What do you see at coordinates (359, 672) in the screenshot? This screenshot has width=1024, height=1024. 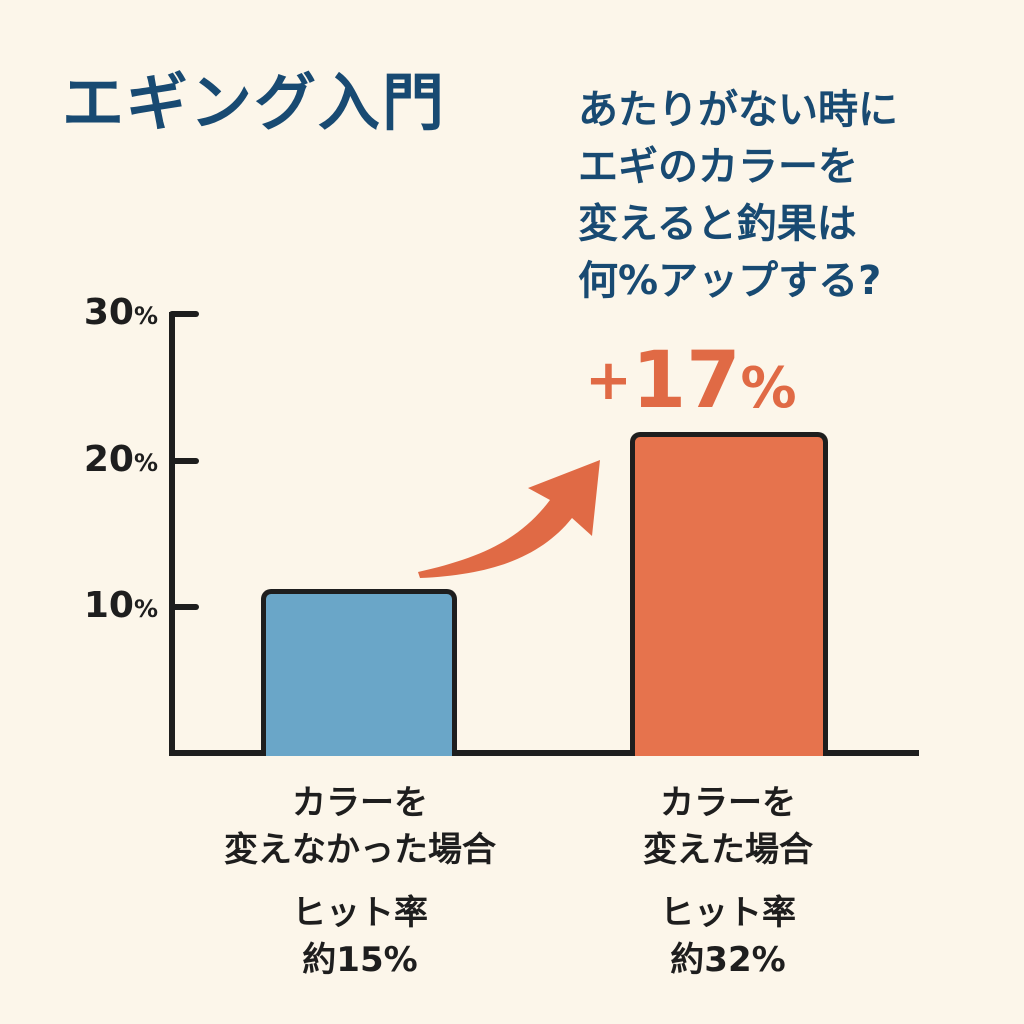 I see `bar-without-color-change` at bounding box center [359, 672].